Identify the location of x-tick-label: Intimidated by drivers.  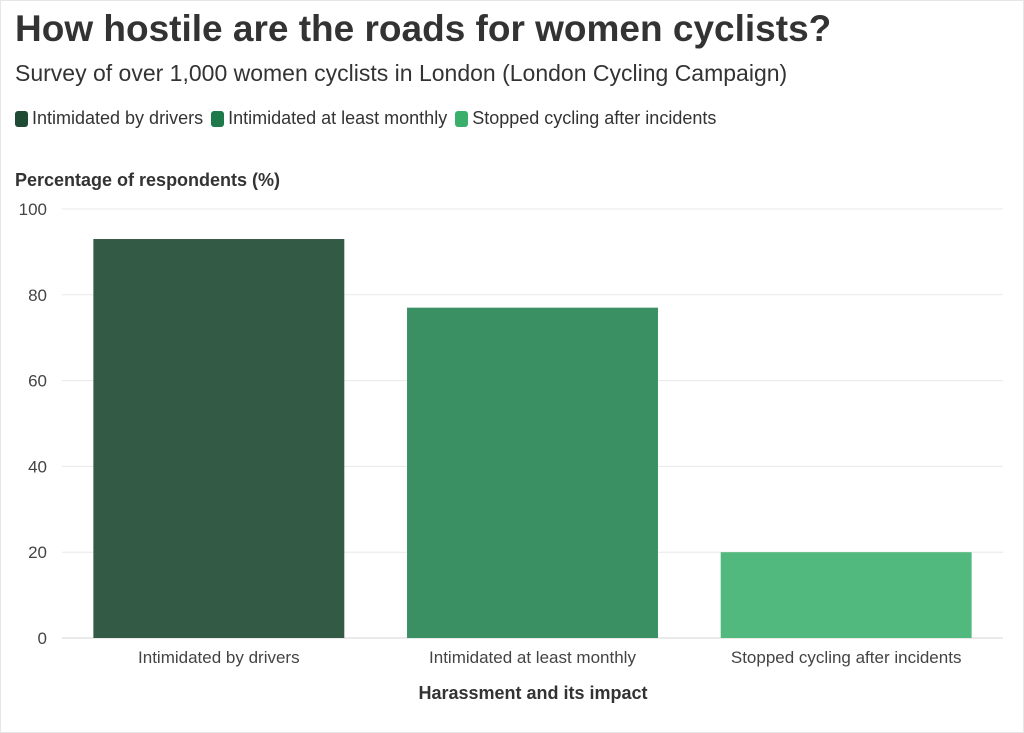
(219, 657).